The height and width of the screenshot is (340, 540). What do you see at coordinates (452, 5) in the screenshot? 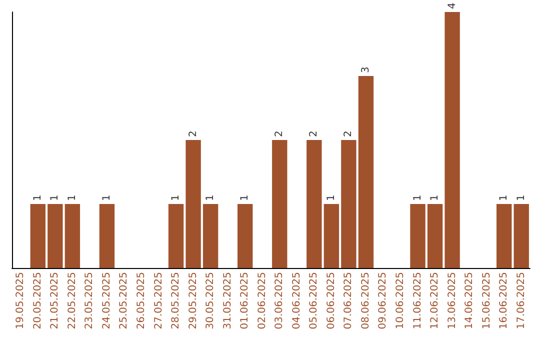
I see `data-label: 4` at bounding box center [452, 5].